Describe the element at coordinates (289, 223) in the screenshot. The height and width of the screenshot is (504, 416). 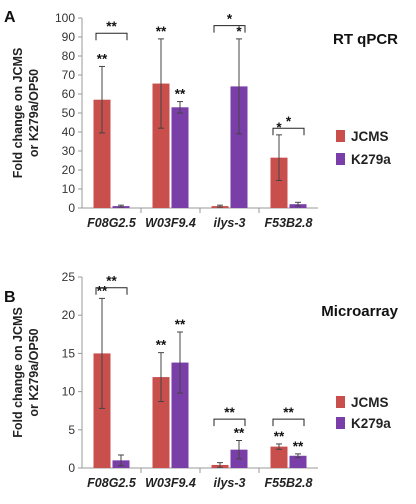
I see `category-label: F53B2.8` at that location.